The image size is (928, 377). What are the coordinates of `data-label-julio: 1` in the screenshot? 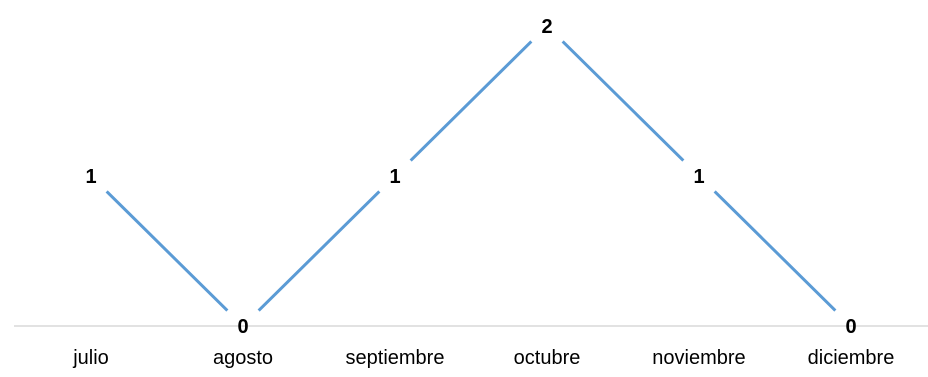 It's located at (90, 177).